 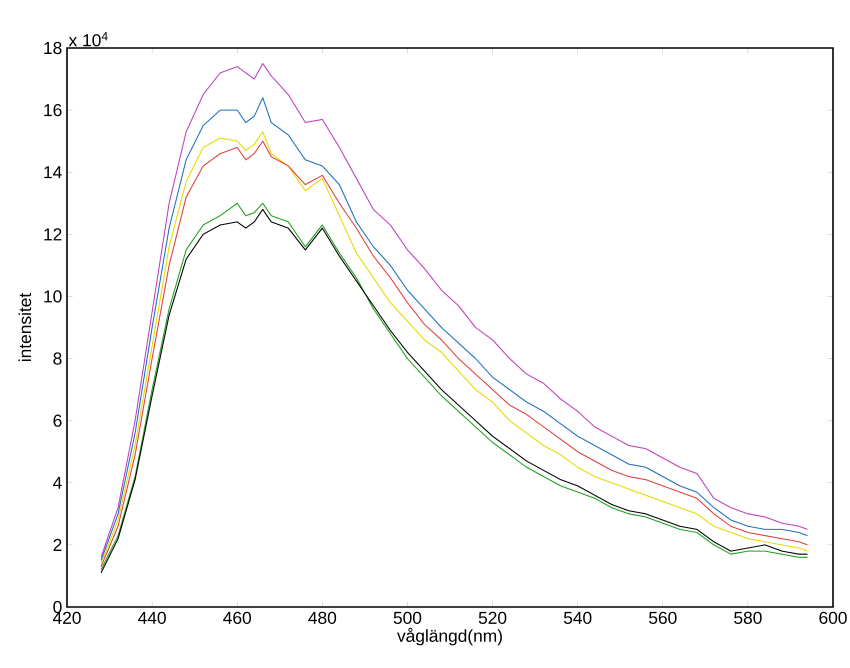 I want to click on x-tick-label: 420, so click(x=66, y=618).